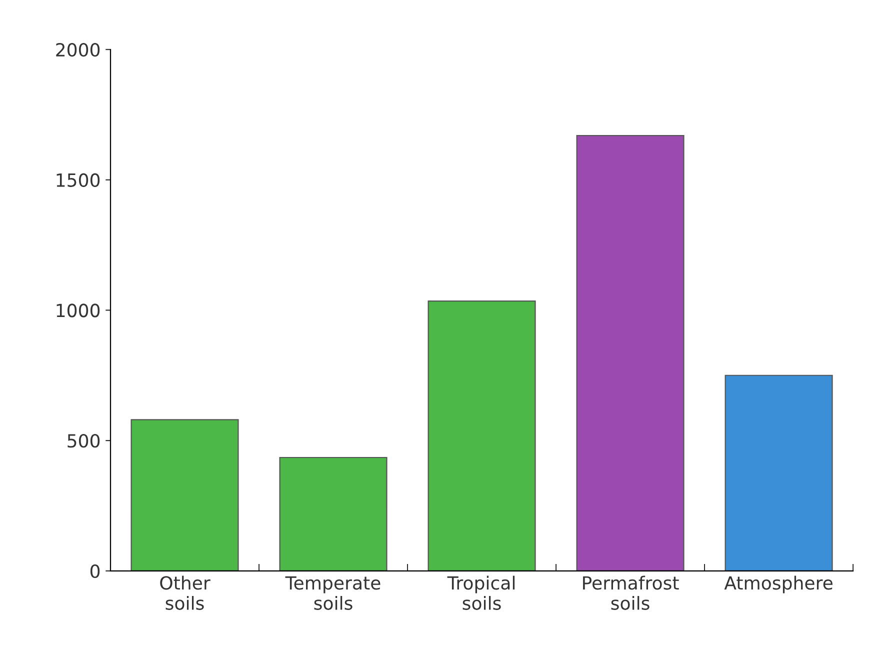 This screenshot has height=660, width=884. What do you see at coordinates (778, 585) in the screenshot?
I see `x-tick-label: Atmosphere` at bounding box center [778, 585].